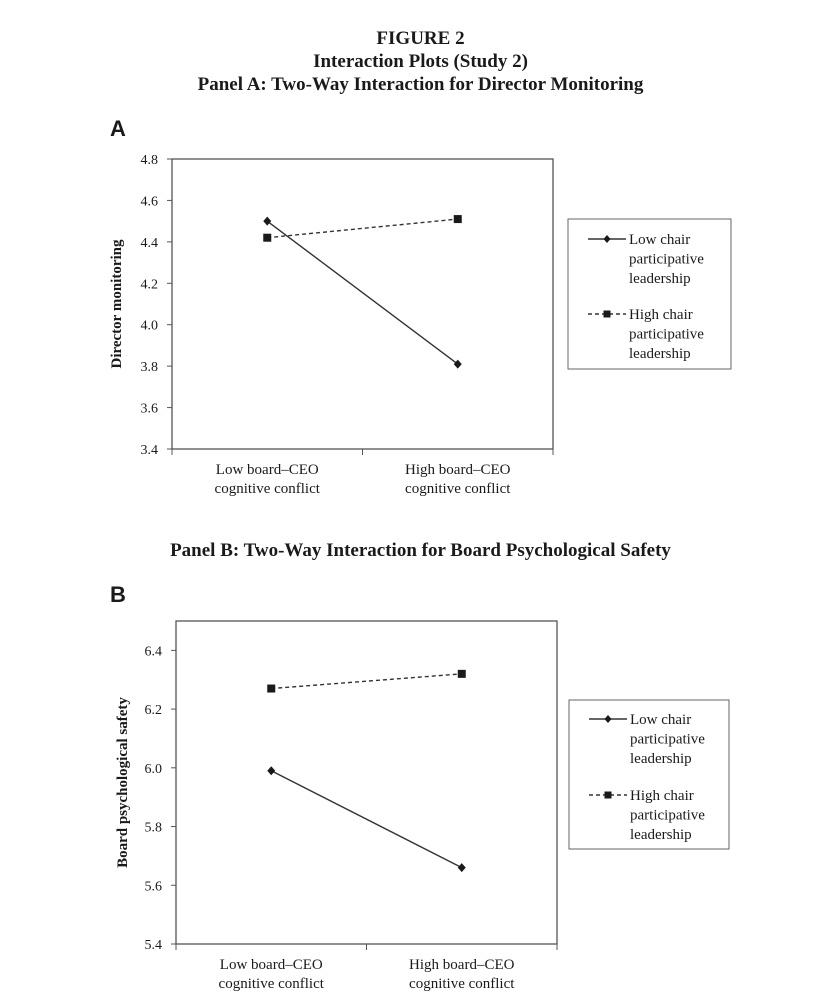 The width and height of the screenshot is (813, 1008). I want to click on y-tick-label: 3.6, so click(150, 409).